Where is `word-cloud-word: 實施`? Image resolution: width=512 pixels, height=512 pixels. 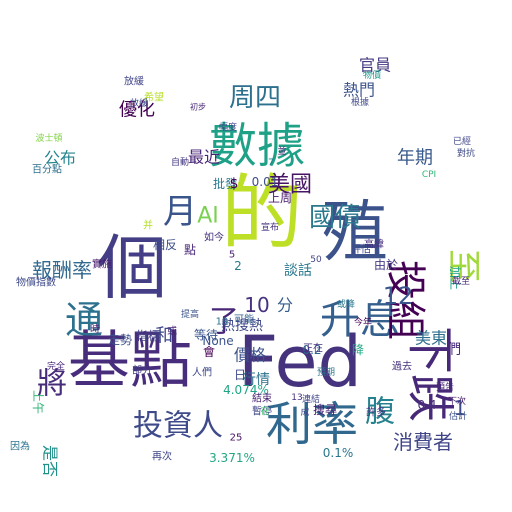
word-cloud-word: 實施 is located at coordinates (102, 264).